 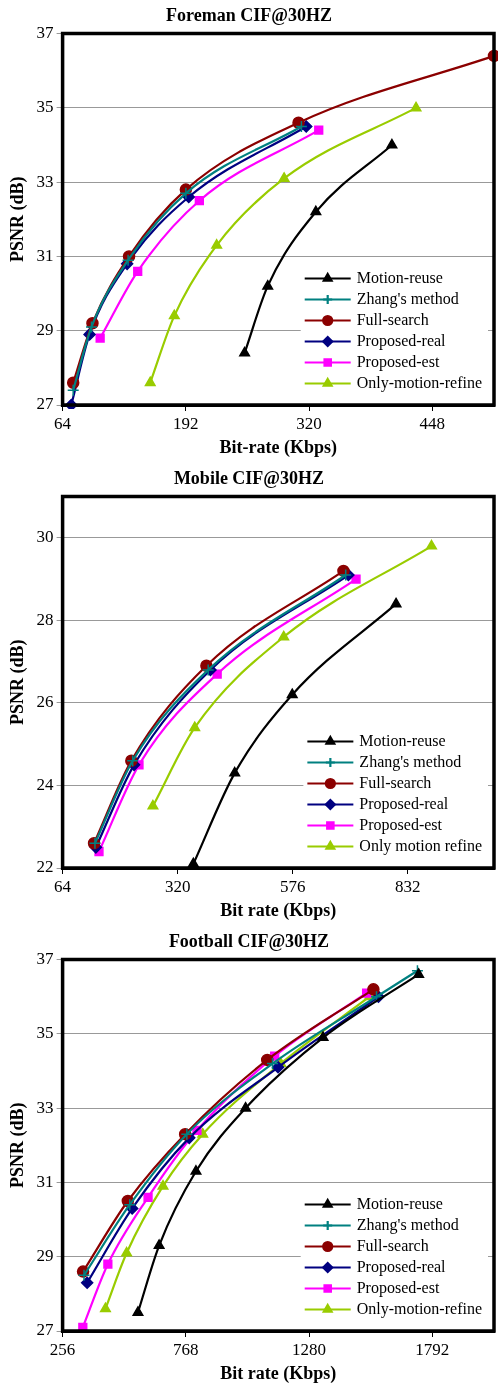 I want to click on legend-label: Only motion refine, so click(x=420, y=845).